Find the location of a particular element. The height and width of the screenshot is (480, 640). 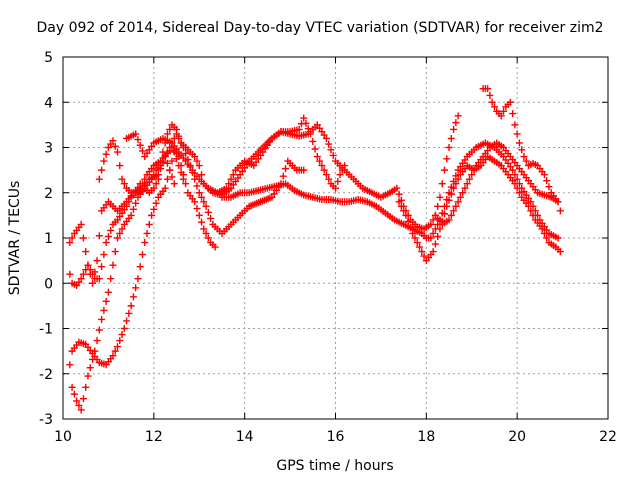

series-track-h is located at coordinates (479, 209).